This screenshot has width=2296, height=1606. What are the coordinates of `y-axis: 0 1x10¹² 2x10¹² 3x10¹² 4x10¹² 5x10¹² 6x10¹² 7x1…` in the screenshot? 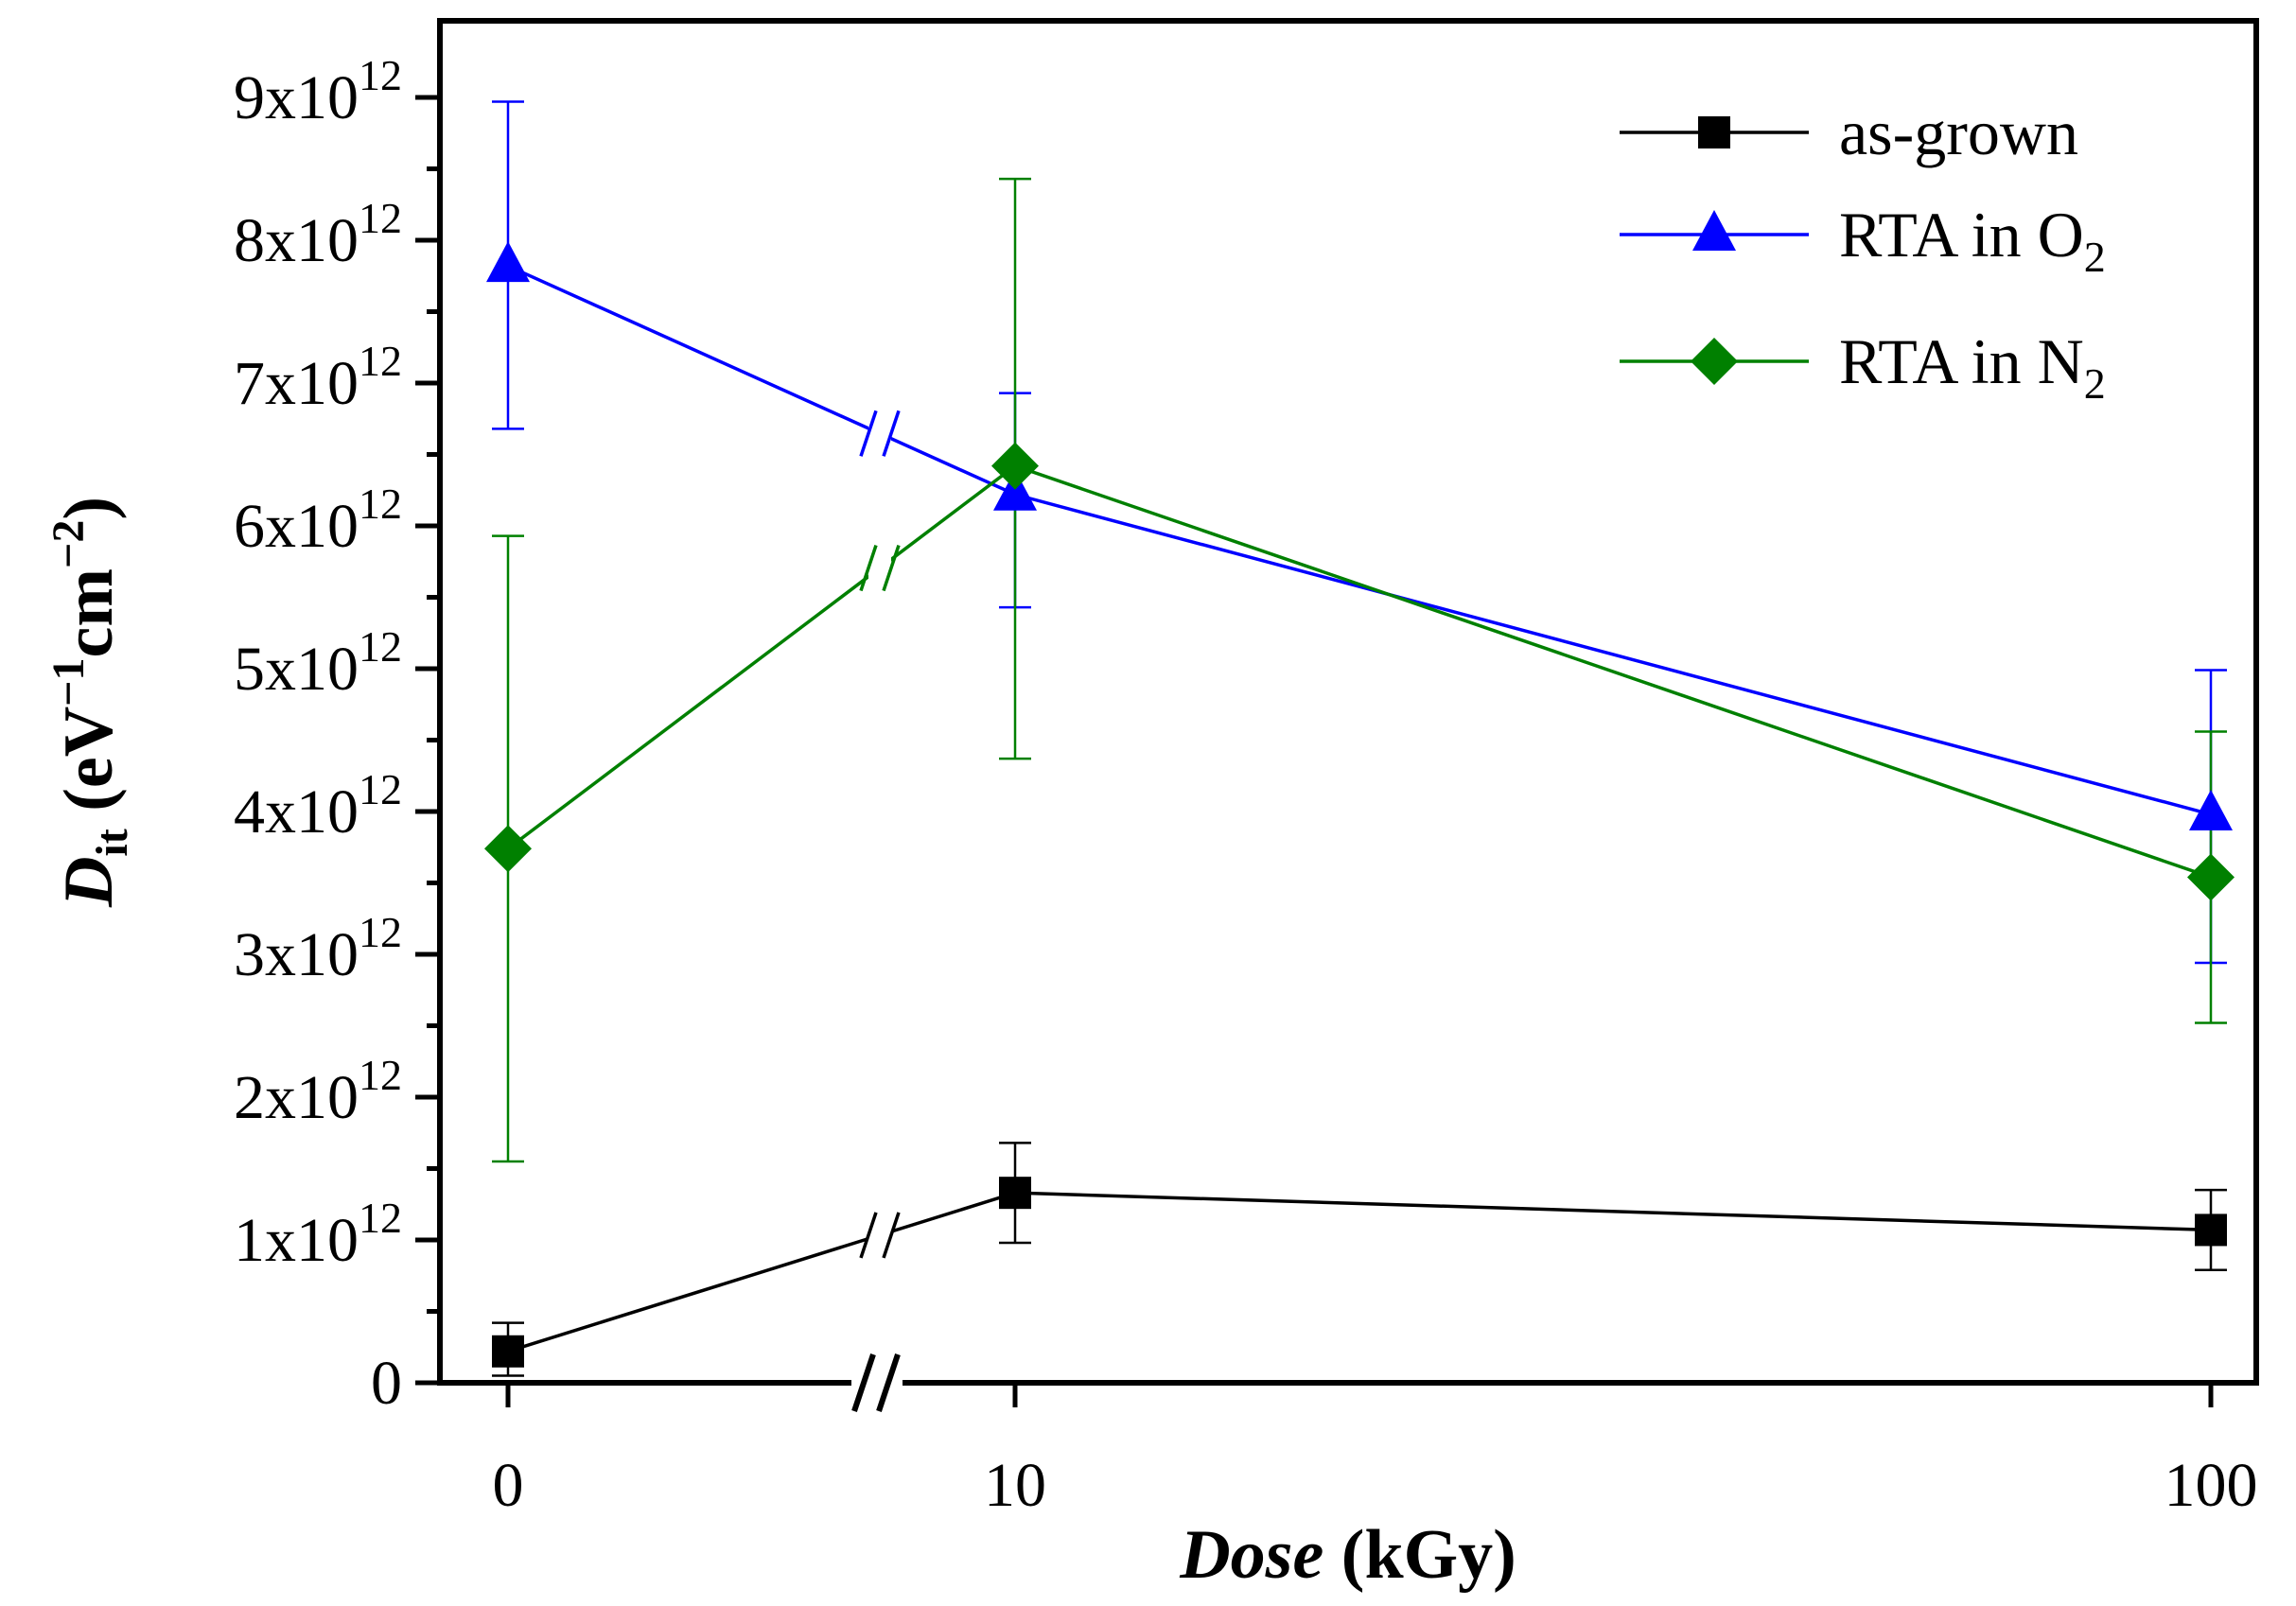 It's located at (337, 734).